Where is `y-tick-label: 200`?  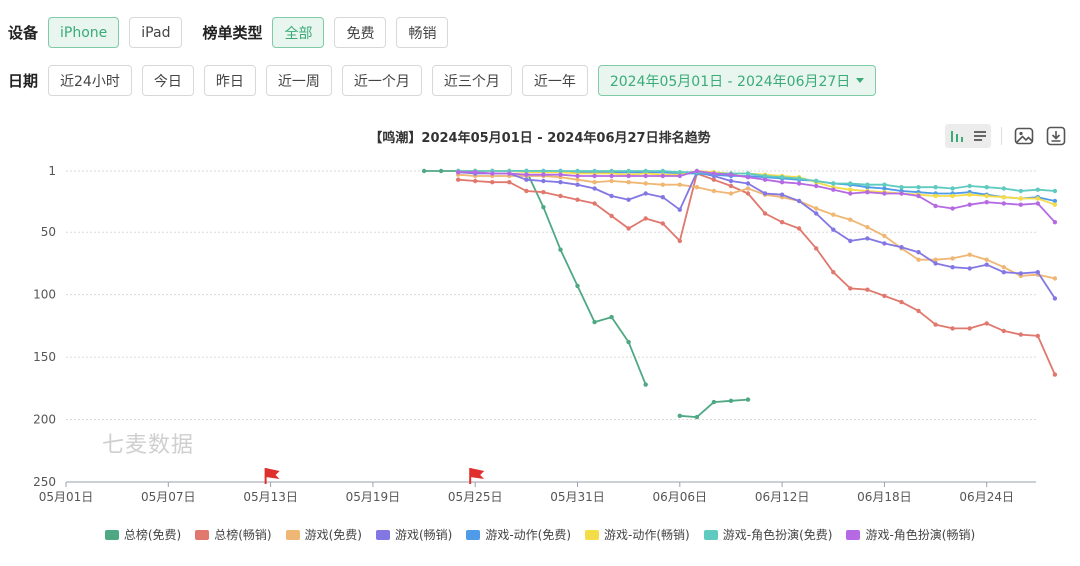 y-tick-label: 200 is located at coordinates (44, 420).